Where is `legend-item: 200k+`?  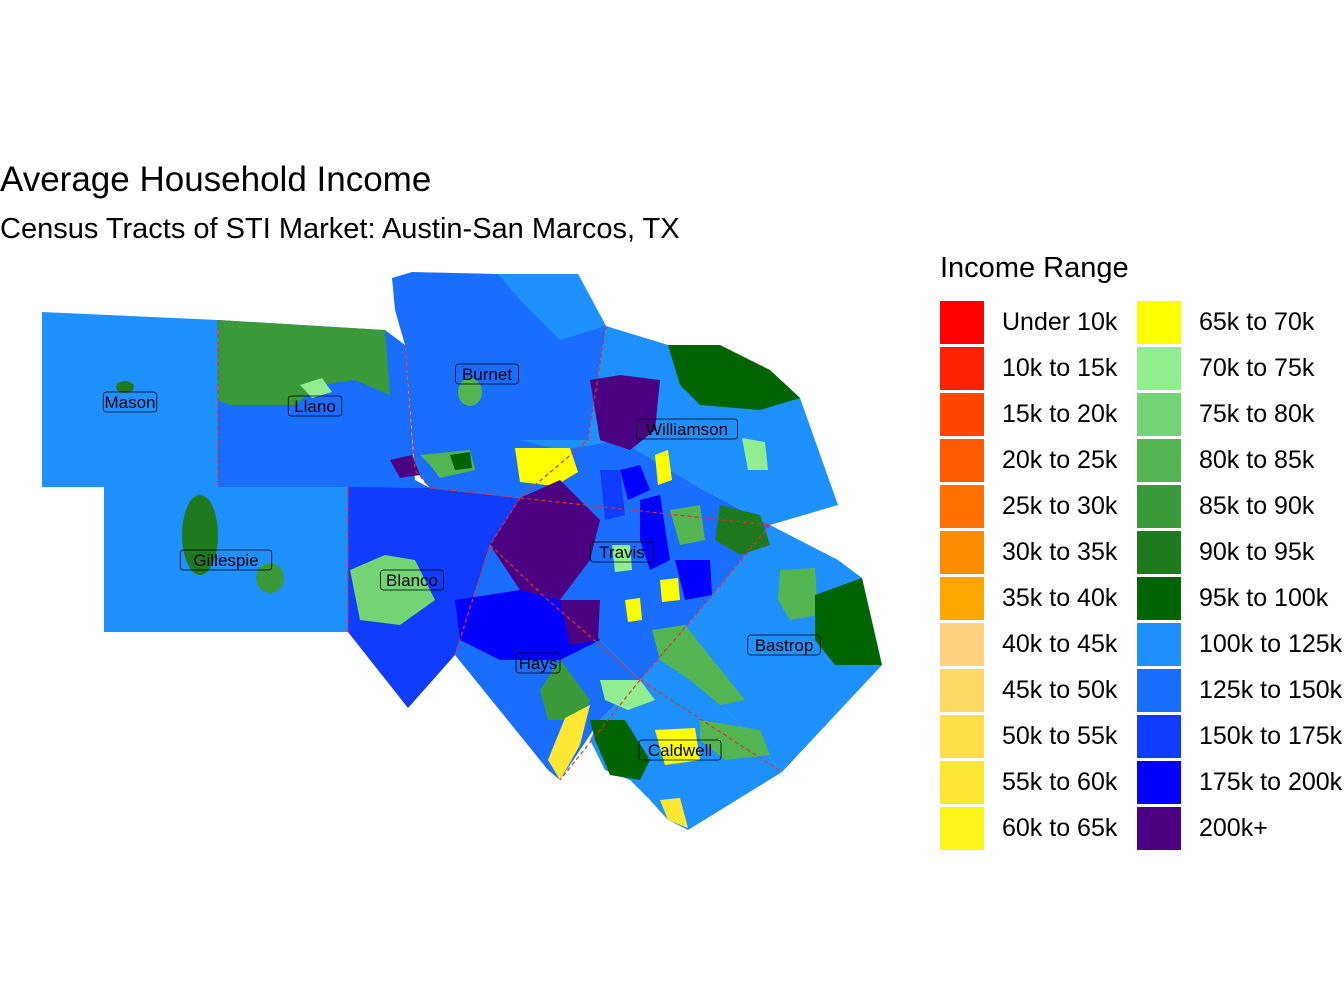
legend-item: 200k+ is located at coordinates (1237, 829).